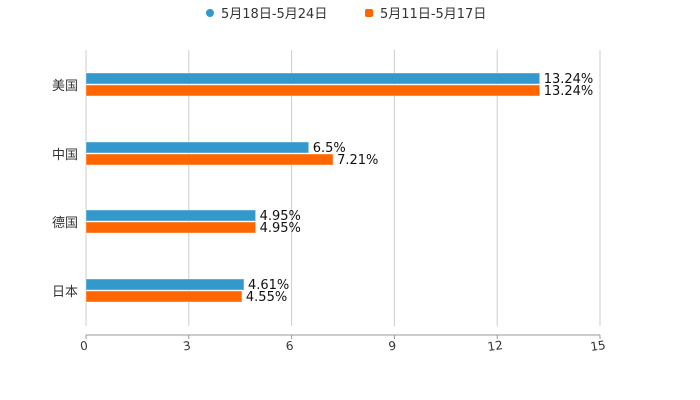 Image resolution: width=700 pixels, height=400 pixels. I want to click on category-label: 德国, so click(65, 223).